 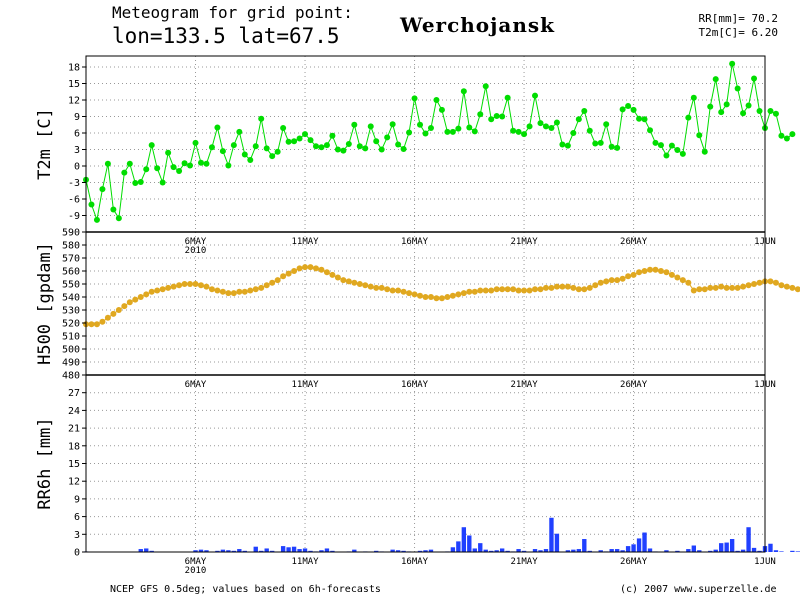 I want to click on y-tick-label: 12, so click(x=74, y=101).